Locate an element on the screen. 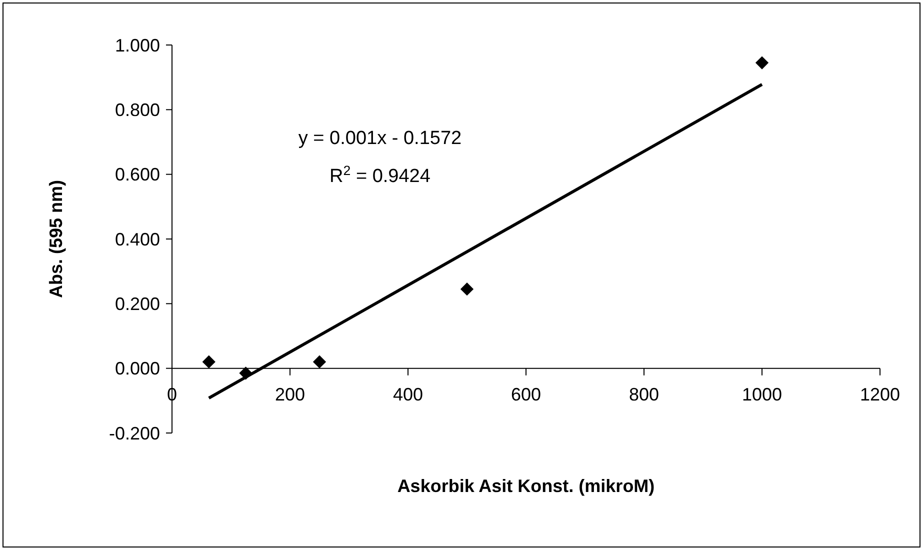  y-axis-title: Abs. (595 nm) is located at coordinates (56, 239).